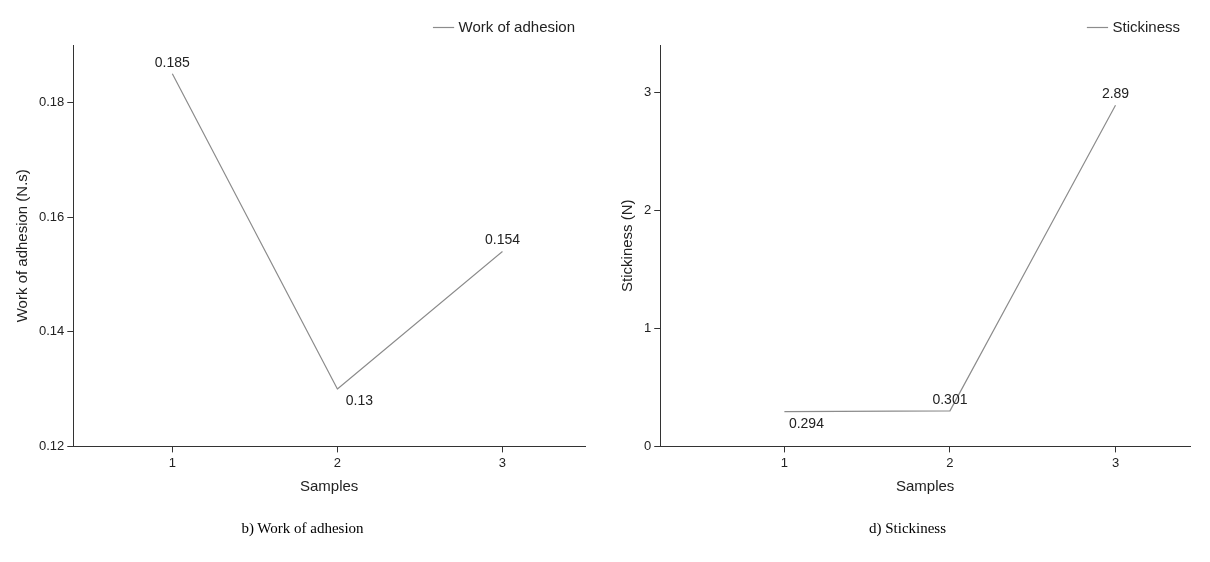 The width and height of the screenshot is (1210, 562). Describe the element at coordinates (22, 246) in the screenshot. I see `y-axis-title: Work of adhesion (N.s)` at that location.